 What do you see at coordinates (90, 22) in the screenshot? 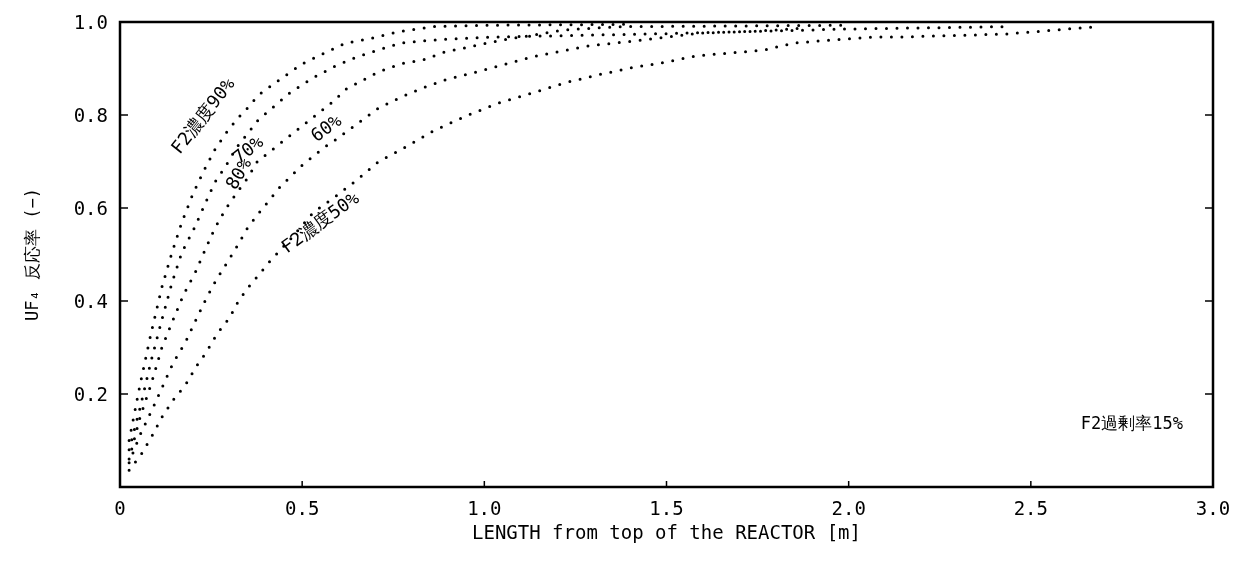
I see `y-tick-label: 1.0` at bounding box center [90, 22].